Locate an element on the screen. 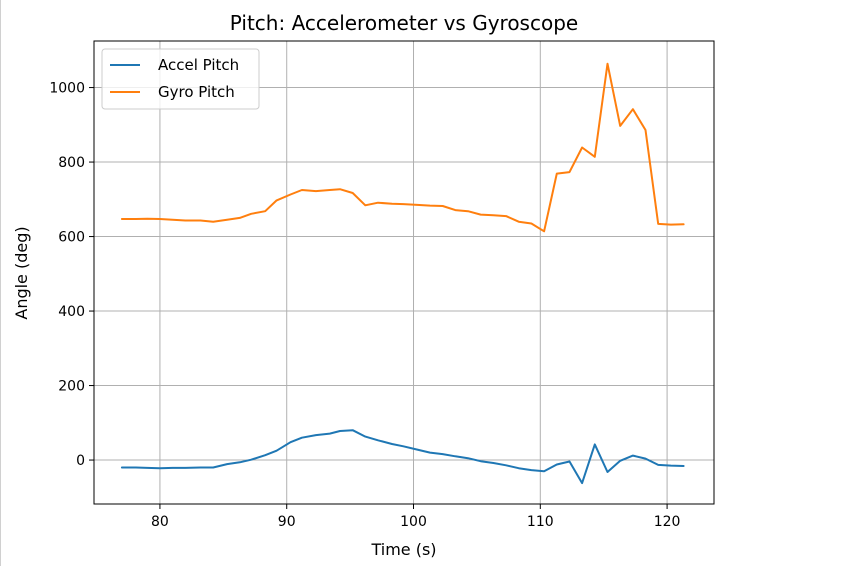 This screenshot has height=566, width=845. y-tick-label: 1000 is located at coordinates (67, 89).